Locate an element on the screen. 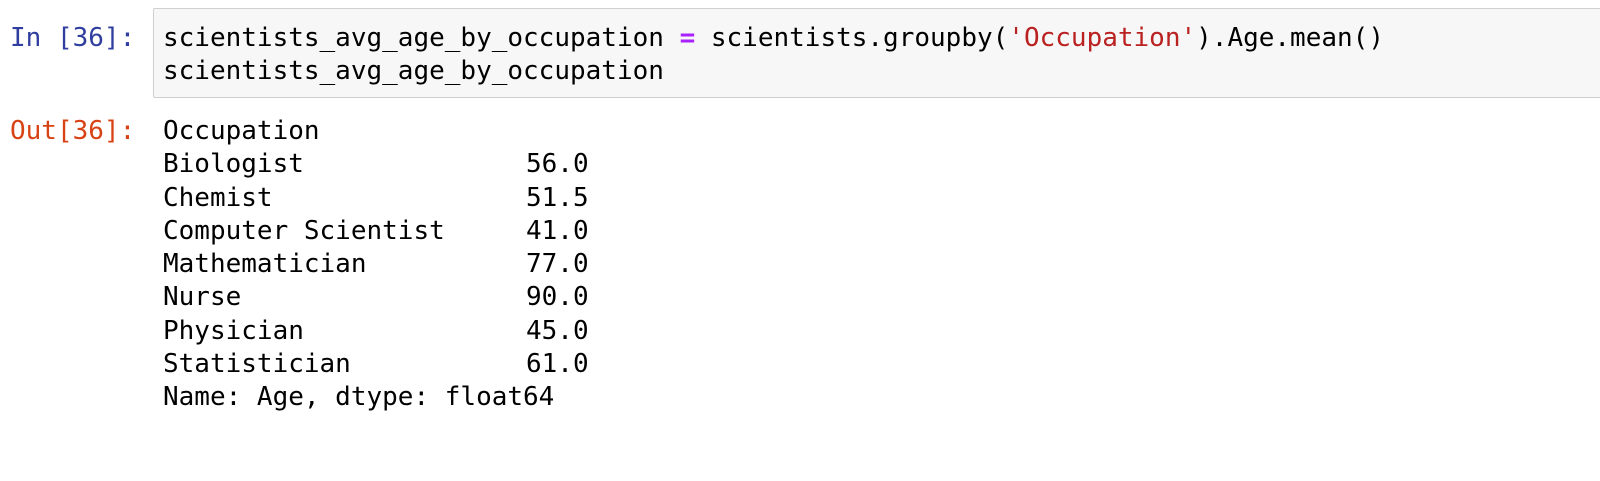 The image size is (1600, 481). output-row: Mathematician 77.0 is located at coordinates (613, 264).